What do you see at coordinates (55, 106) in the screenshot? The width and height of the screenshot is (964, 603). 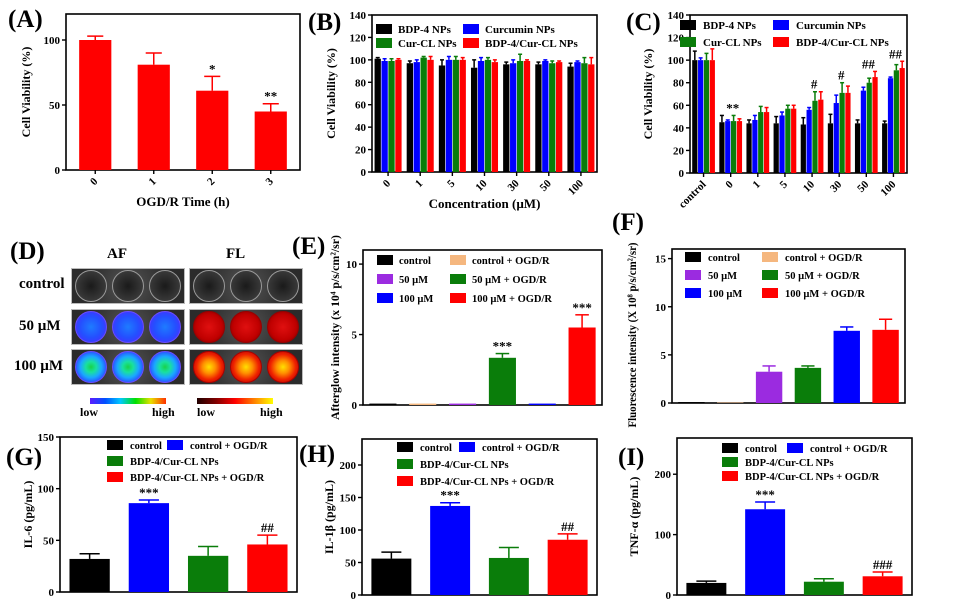 I see `y-tick-label: 50` at bounding box center [55, 106].